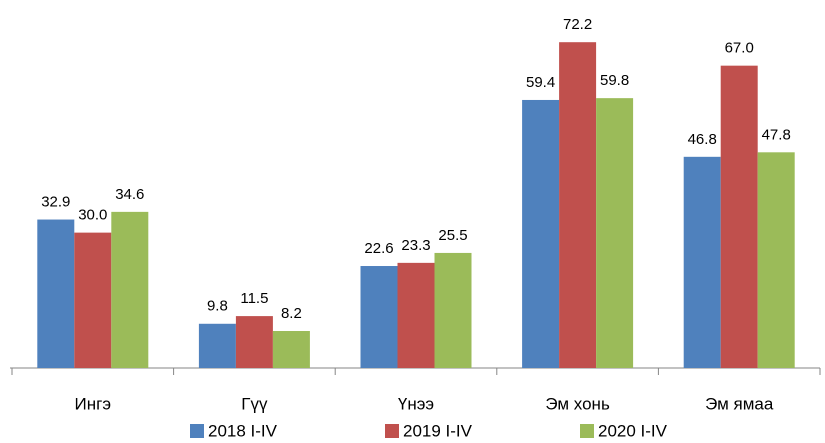 The width and height of the screenshot is (825, 443). Describe the element at coordinates (702, 139) in the screenshot. I see `data-label: 46.8` at that location.